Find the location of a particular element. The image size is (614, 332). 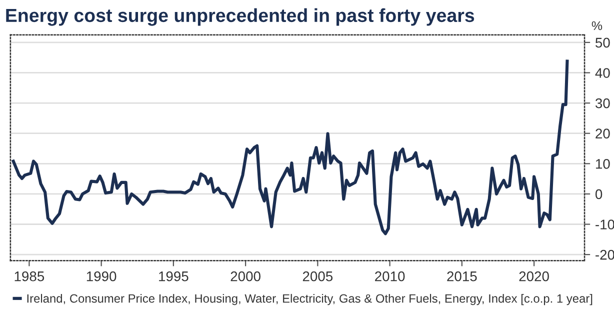

x-tick-label: 2000 is located at coordinates (245, 276).